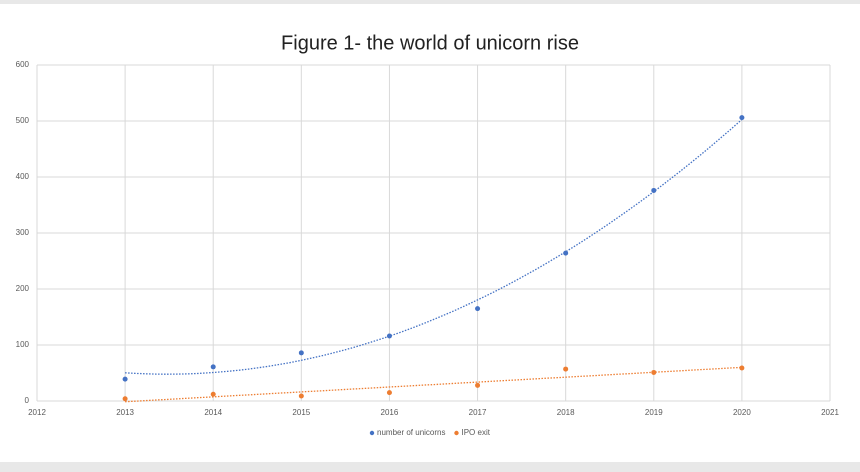  Describe the element at coordinates (23, 176) in the screenshot. I see `y-tick-label: 400` at that location.